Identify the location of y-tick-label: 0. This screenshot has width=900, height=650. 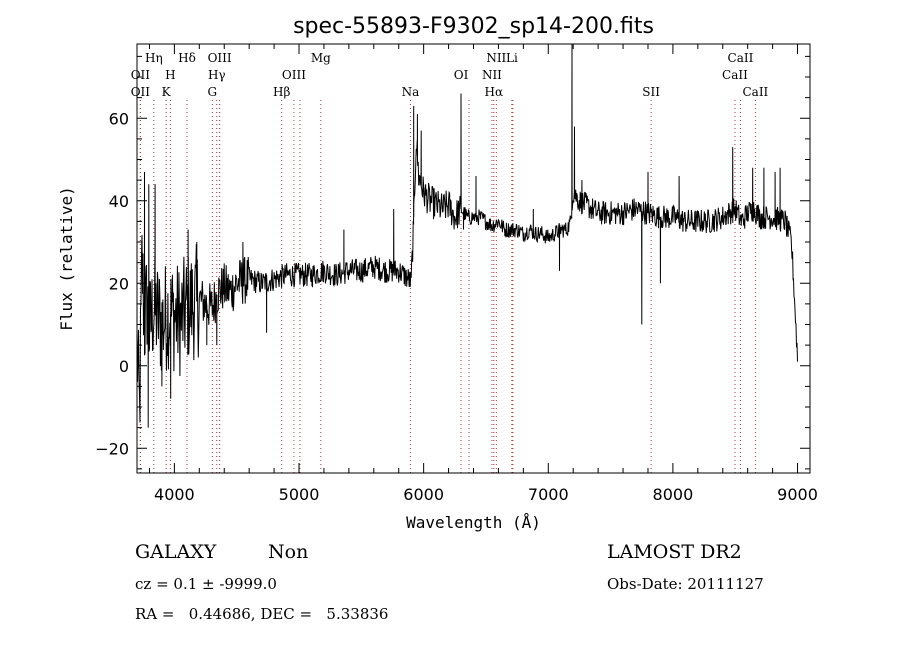
(124, 366).